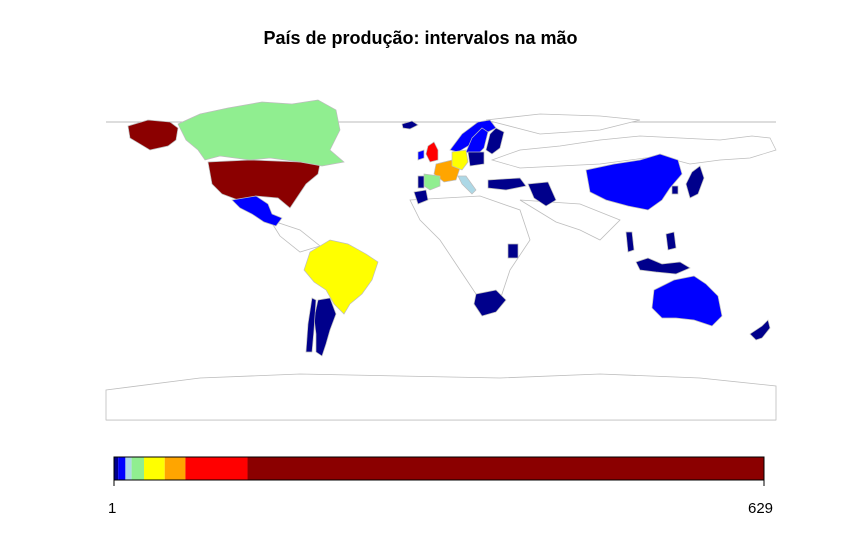  Describe the element at coordinates (432, 182) in the screenshot. I see `region-spain` at that location.